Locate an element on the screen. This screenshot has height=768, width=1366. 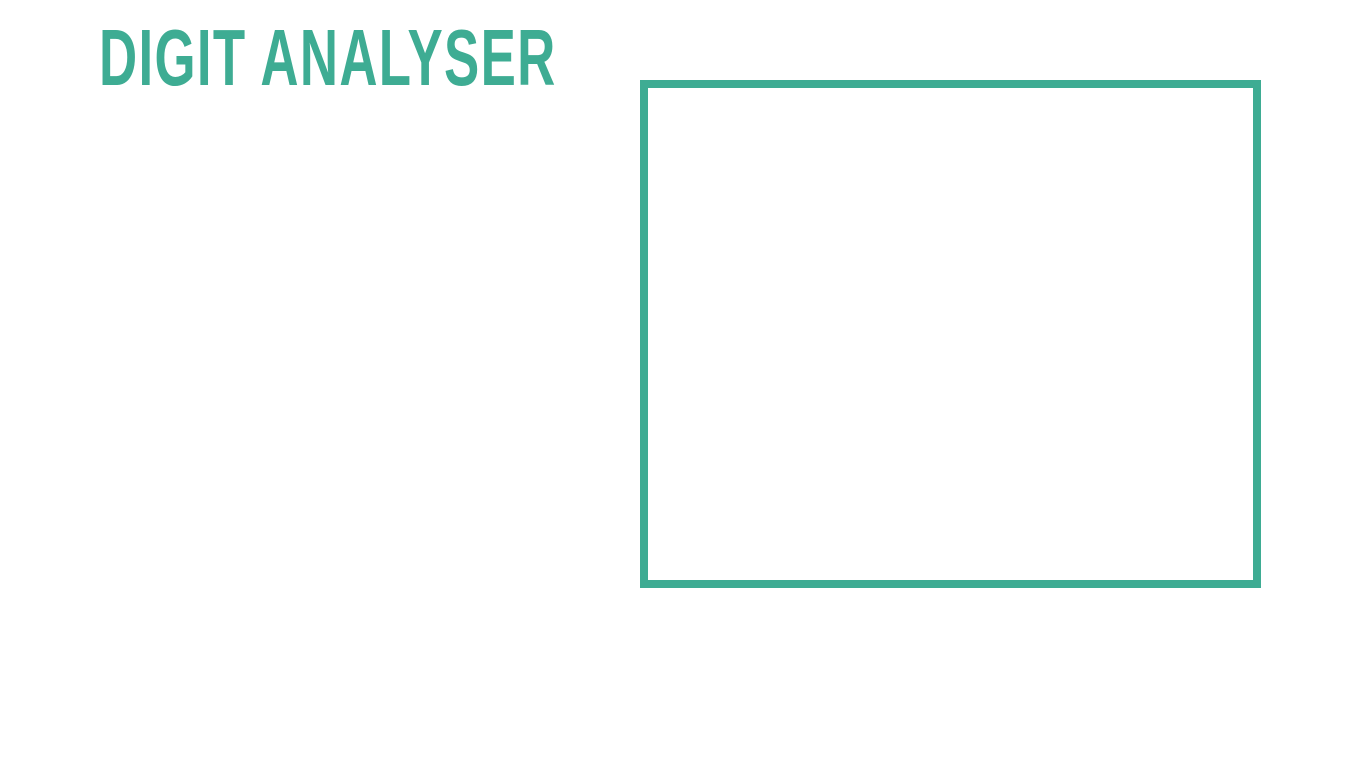
page-title: DIGIT ANALYSER is located at coordinates (328, 57).